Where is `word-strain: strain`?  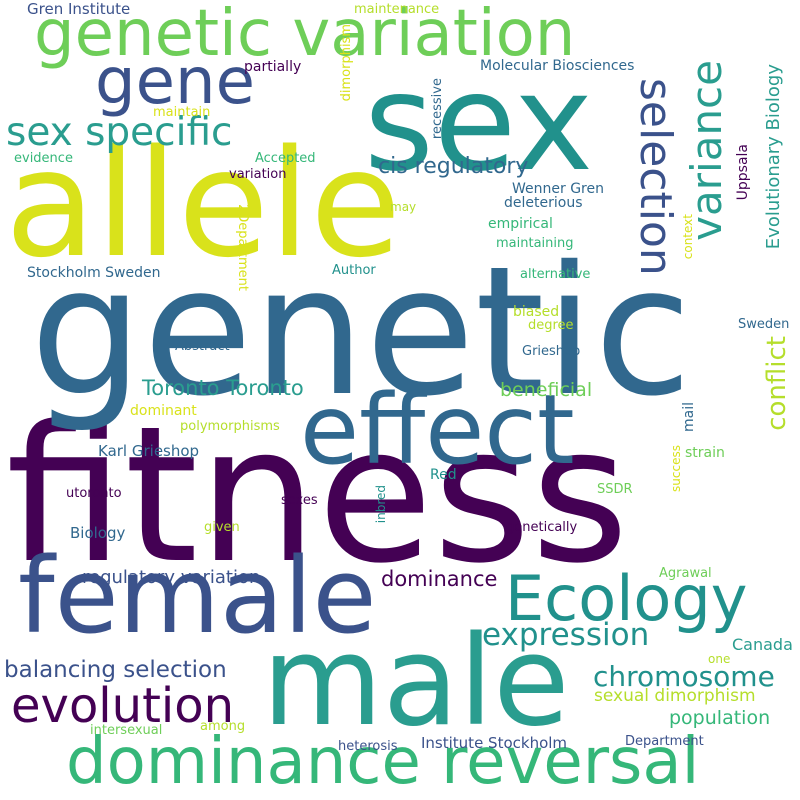
word-strain: strain is located at coordinates (705, 453).